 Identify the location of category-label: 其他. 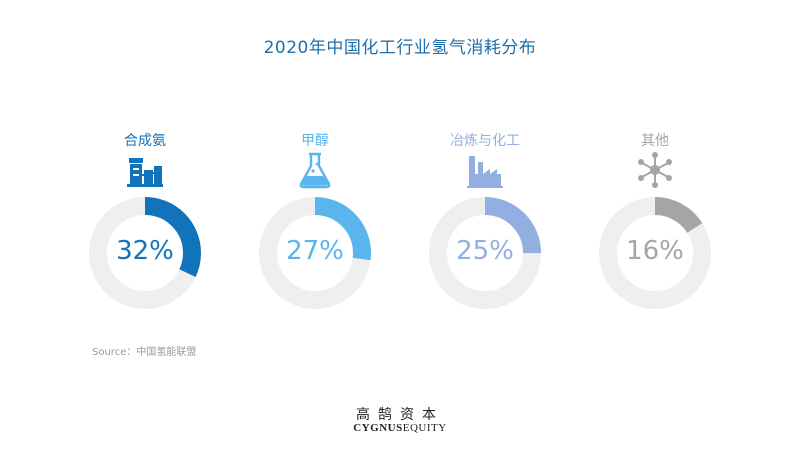
(655, 141).